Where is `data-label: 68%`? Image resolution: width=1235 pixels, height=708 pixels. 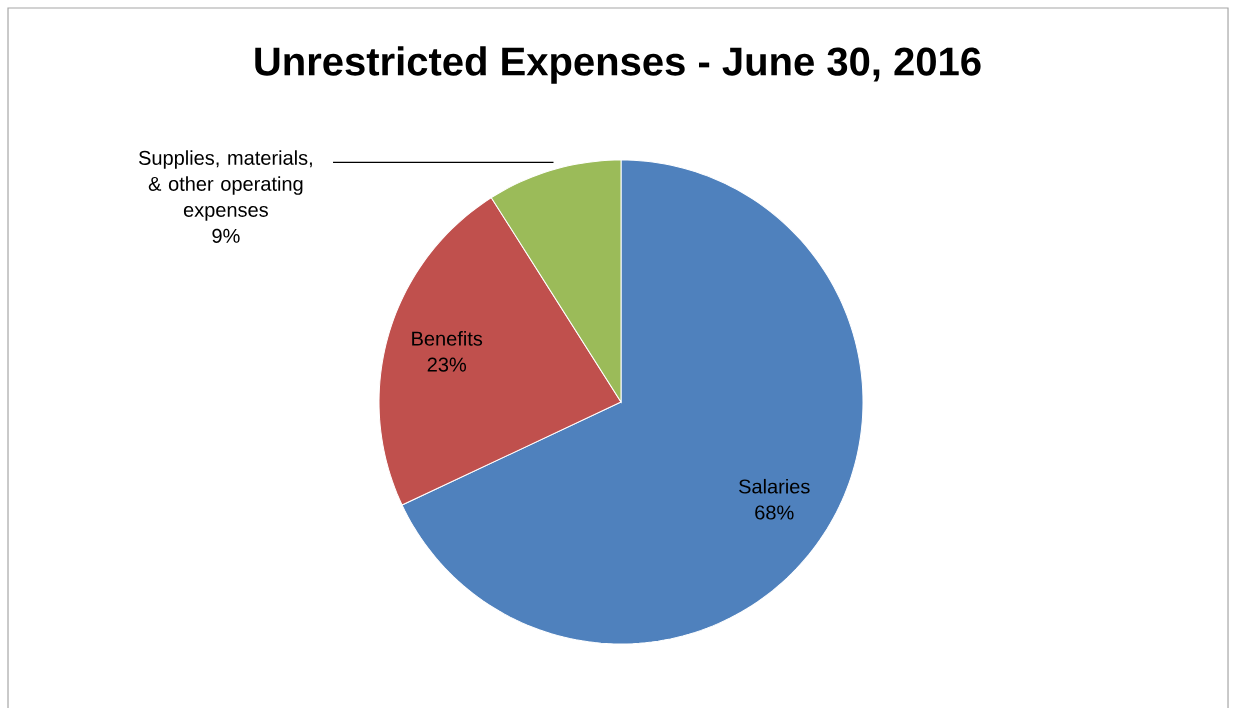
data-label: 68% is located at coordinates (774, 512).